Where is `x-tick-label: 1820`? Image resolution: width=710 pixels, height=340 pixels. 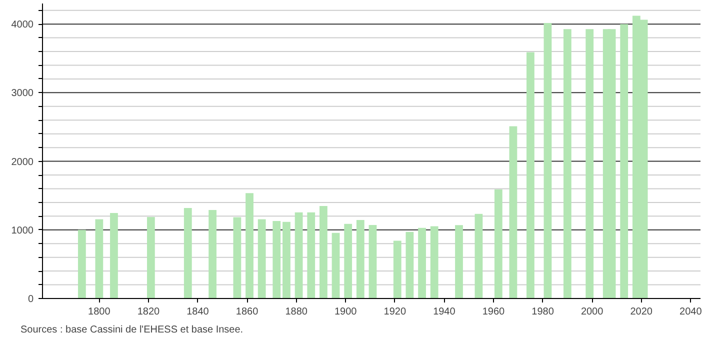 x-tick-label: 1820 is located at coordinates (148, 312).